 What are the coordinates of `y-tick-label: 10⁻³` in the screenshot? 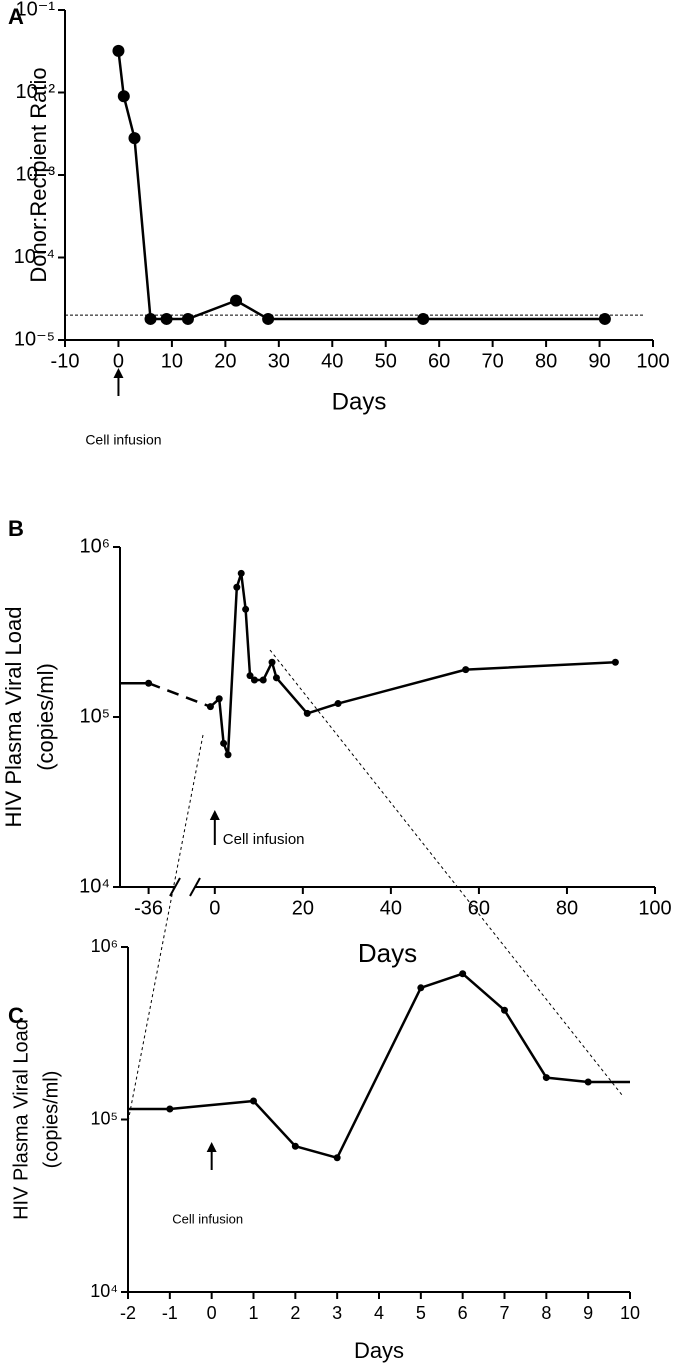 It's located at (36, 174).